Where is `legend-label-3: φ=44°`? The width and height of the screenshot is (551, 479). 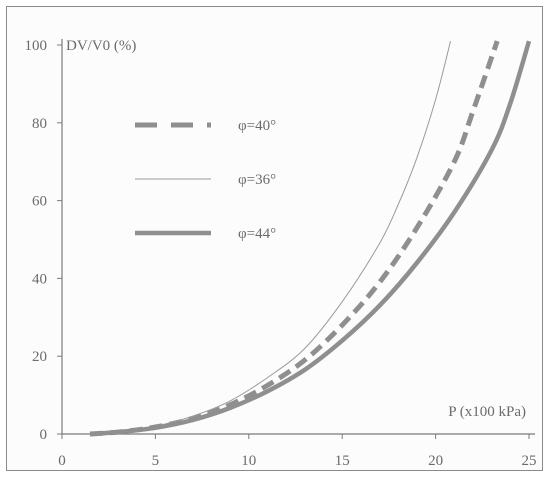 legend-label-3: φ=44° is located at coordinates (257, 234).